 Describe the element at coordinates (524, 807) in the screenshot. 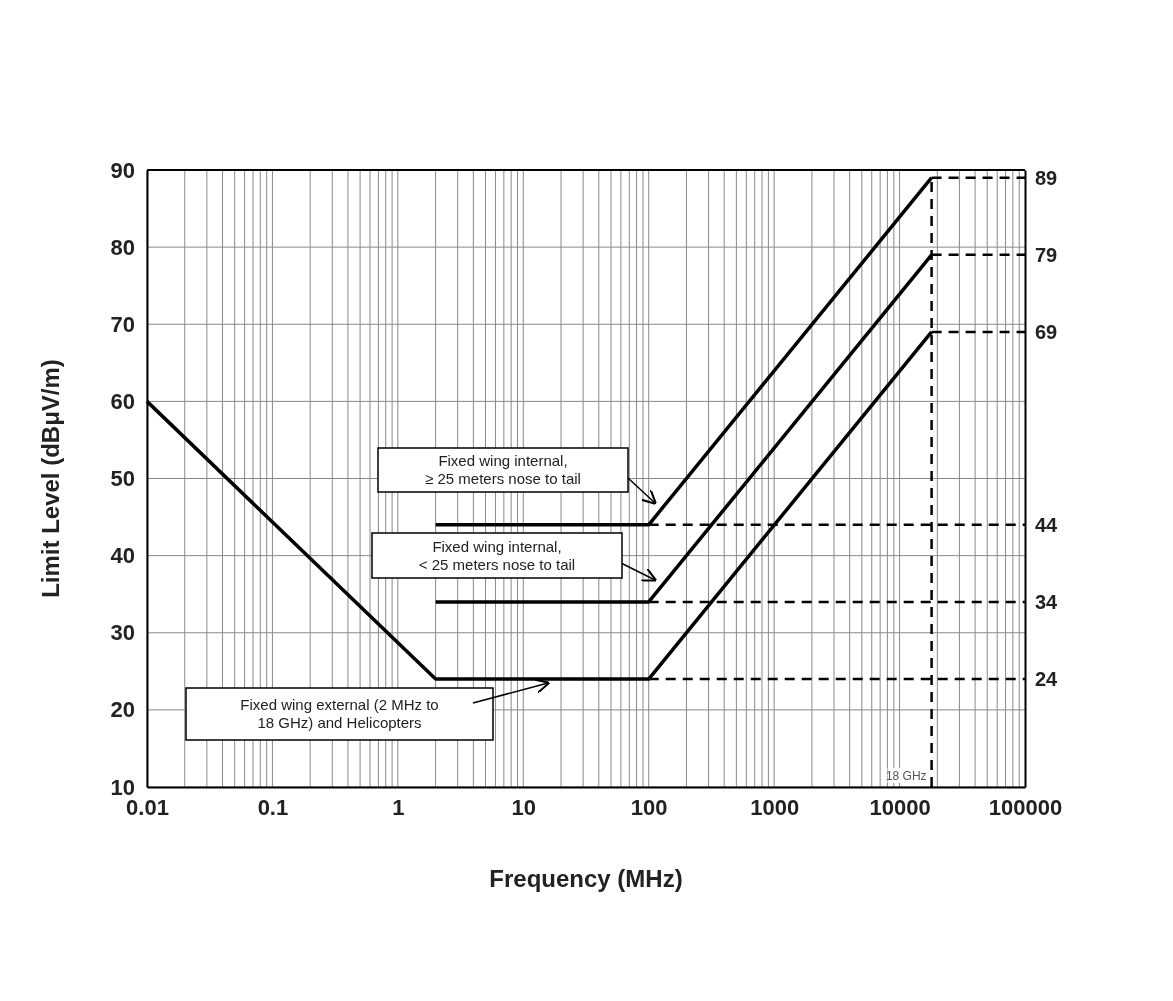

I see `x-tick-label: 10` at that location.